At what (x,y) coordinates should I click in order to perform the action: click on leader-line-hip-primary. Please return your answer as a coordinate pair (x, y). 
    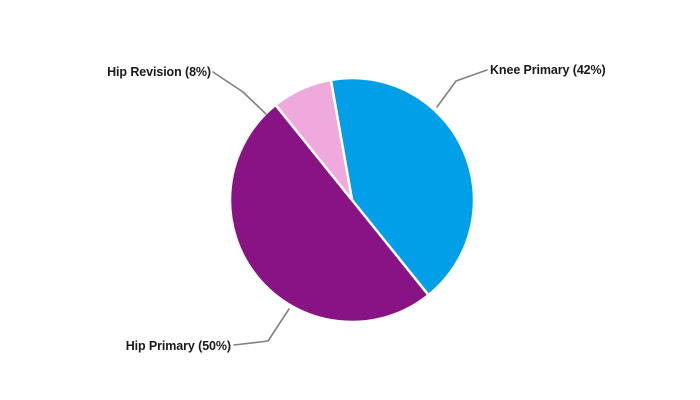
    Looking at the image, I should click on (261, 327).